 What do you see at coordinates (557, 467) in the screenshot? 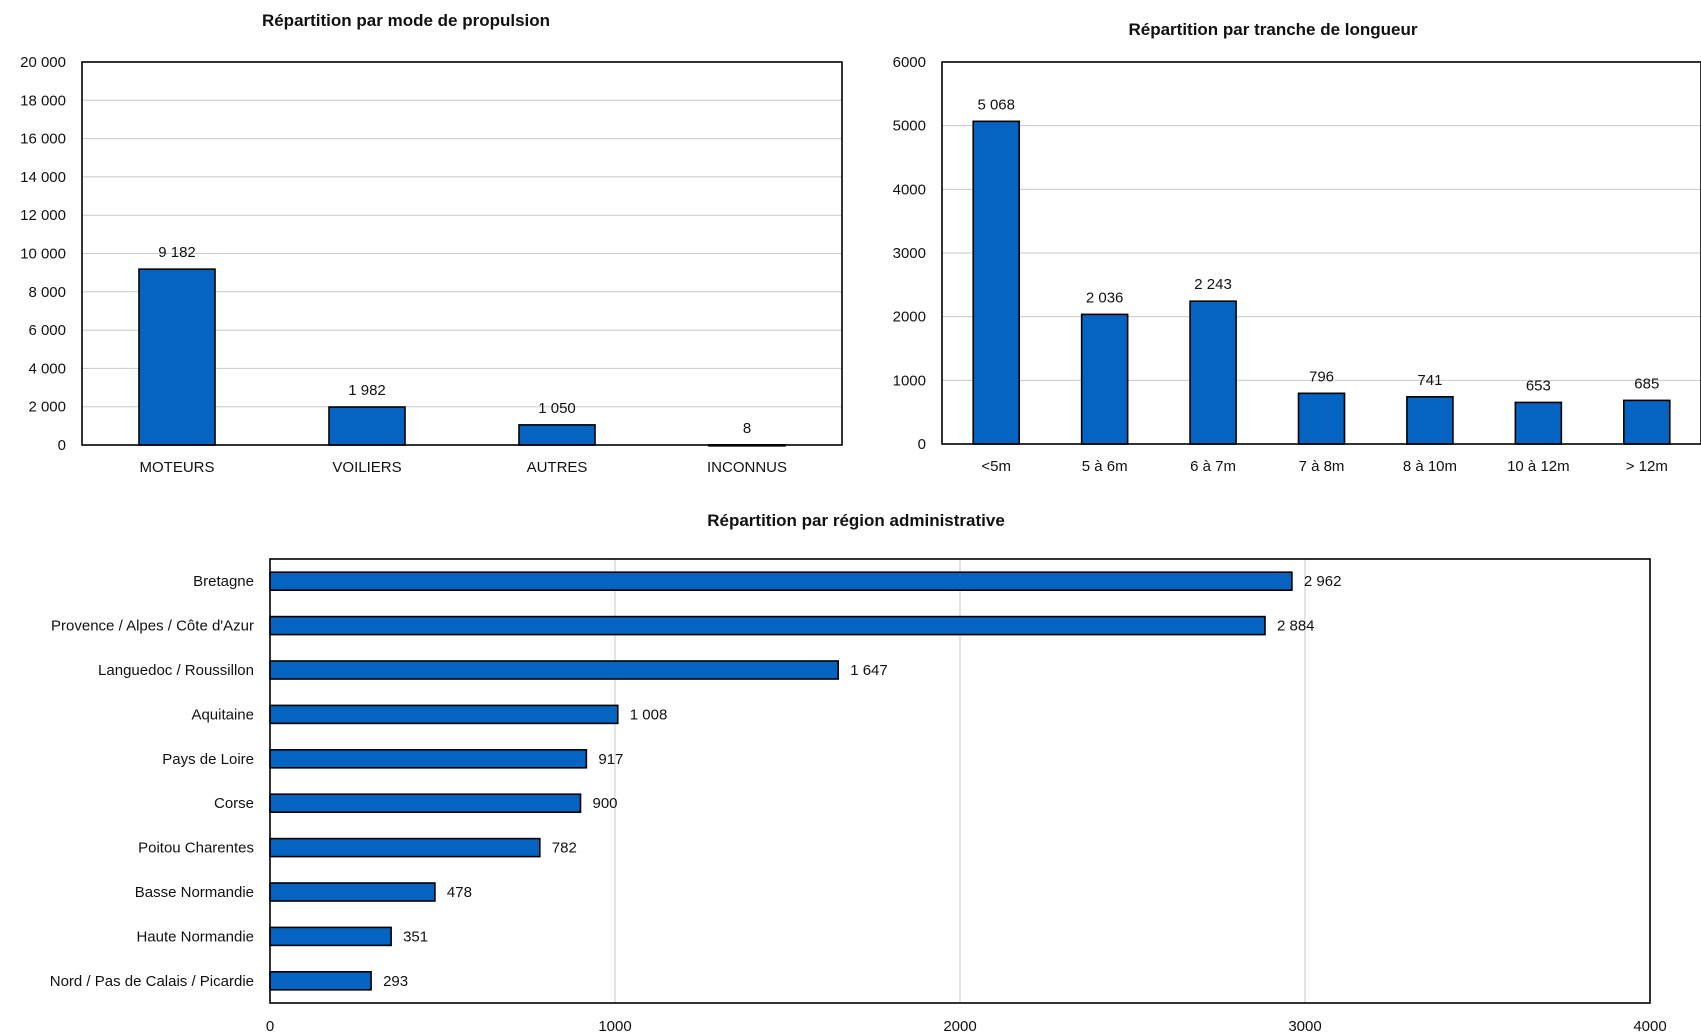
I see `x-tick-label: AUTRES` at bounding box center [557, 467].